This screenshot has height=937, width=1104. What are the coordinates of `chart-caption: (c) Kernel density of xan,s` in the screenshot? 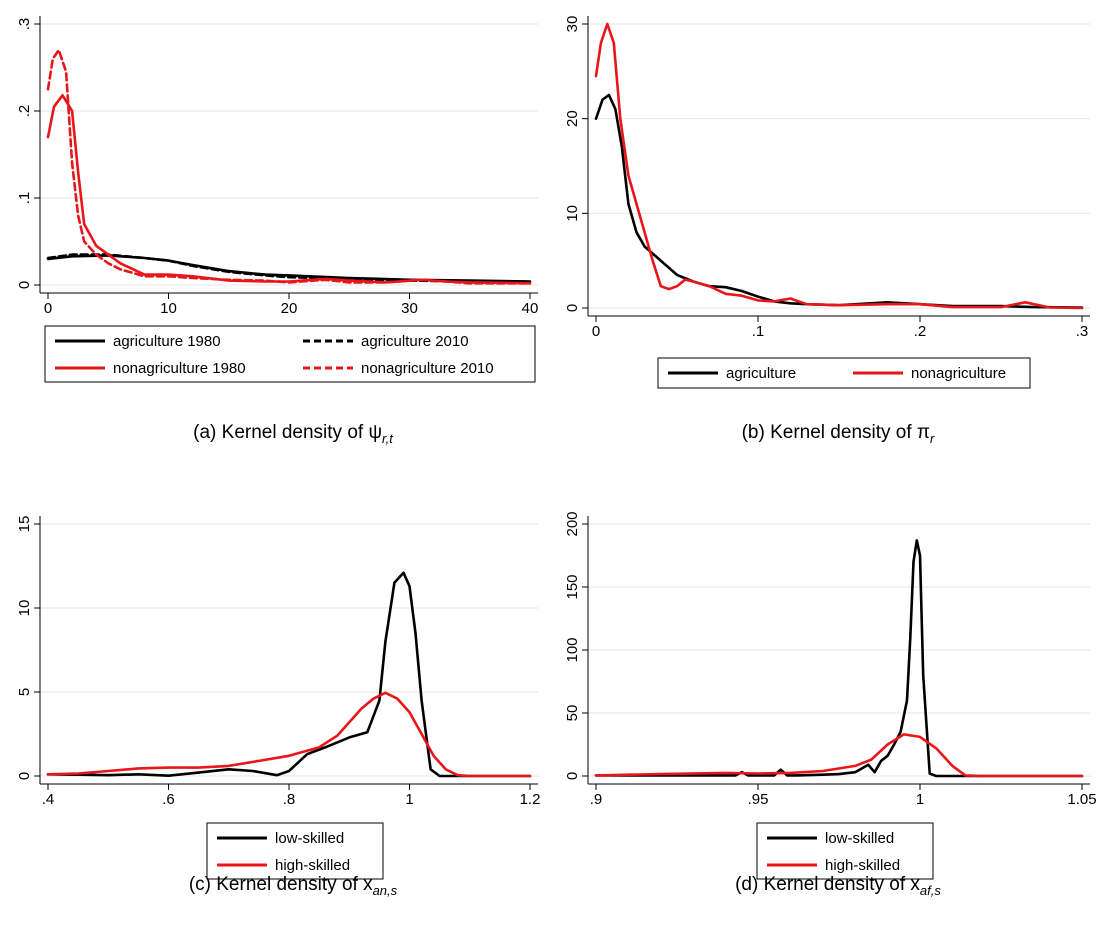 It's located at (293, 886).